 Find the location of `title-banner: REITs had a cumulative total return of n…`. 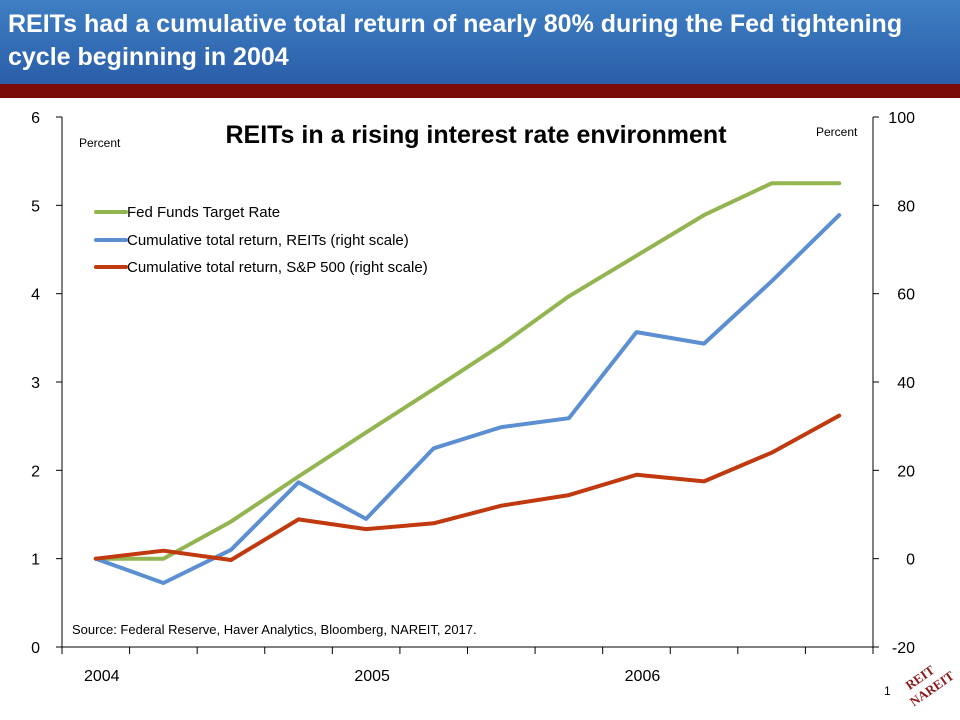

title-banner: REITs had a cumulative total return of n… is located at coordinates (480, 42).